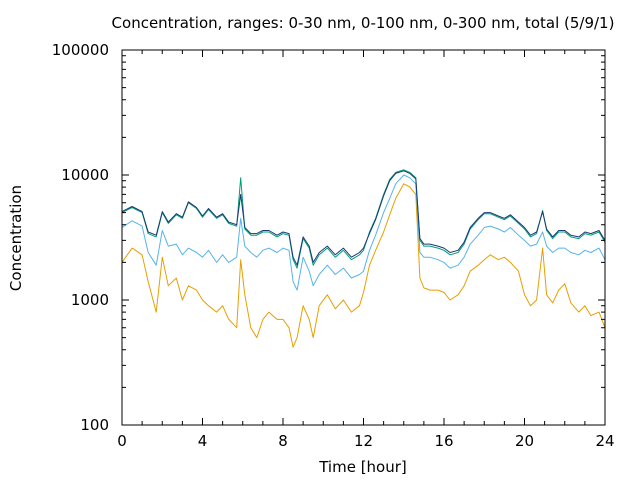  Describe the element at coordinates (283, 441) in the screenshot. I see `x-tick-label: 8` at that location.